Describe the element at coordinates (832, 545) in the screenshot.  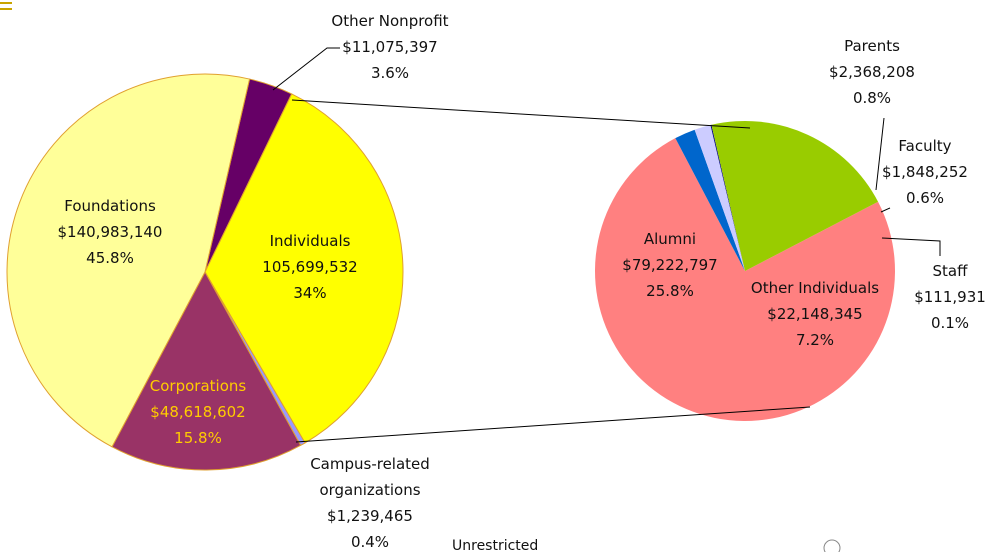
I see `bullet-icon` at that location.